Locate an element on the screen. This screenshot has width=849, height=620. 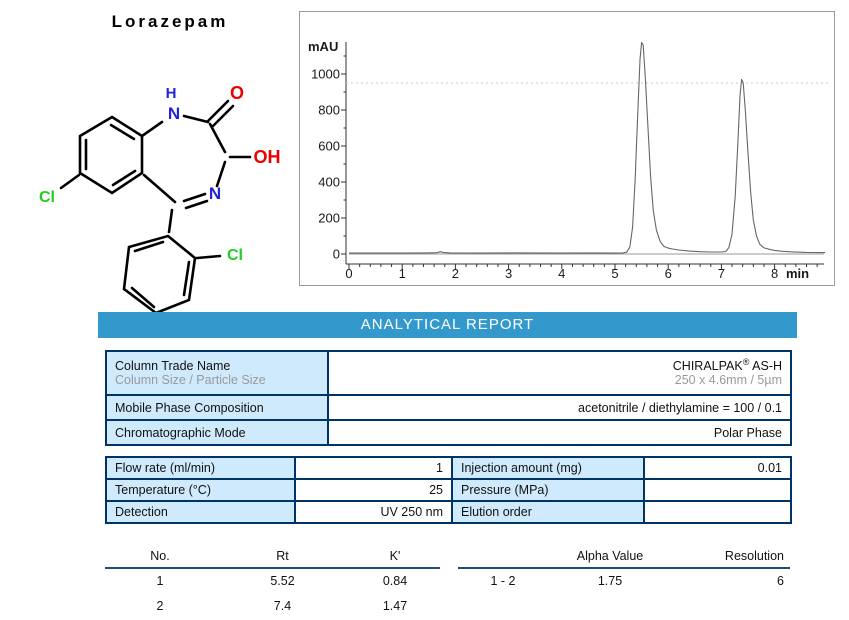
molecule-structure-svg: H N O OH N Cl Cl is located at coordinates (160, 199).